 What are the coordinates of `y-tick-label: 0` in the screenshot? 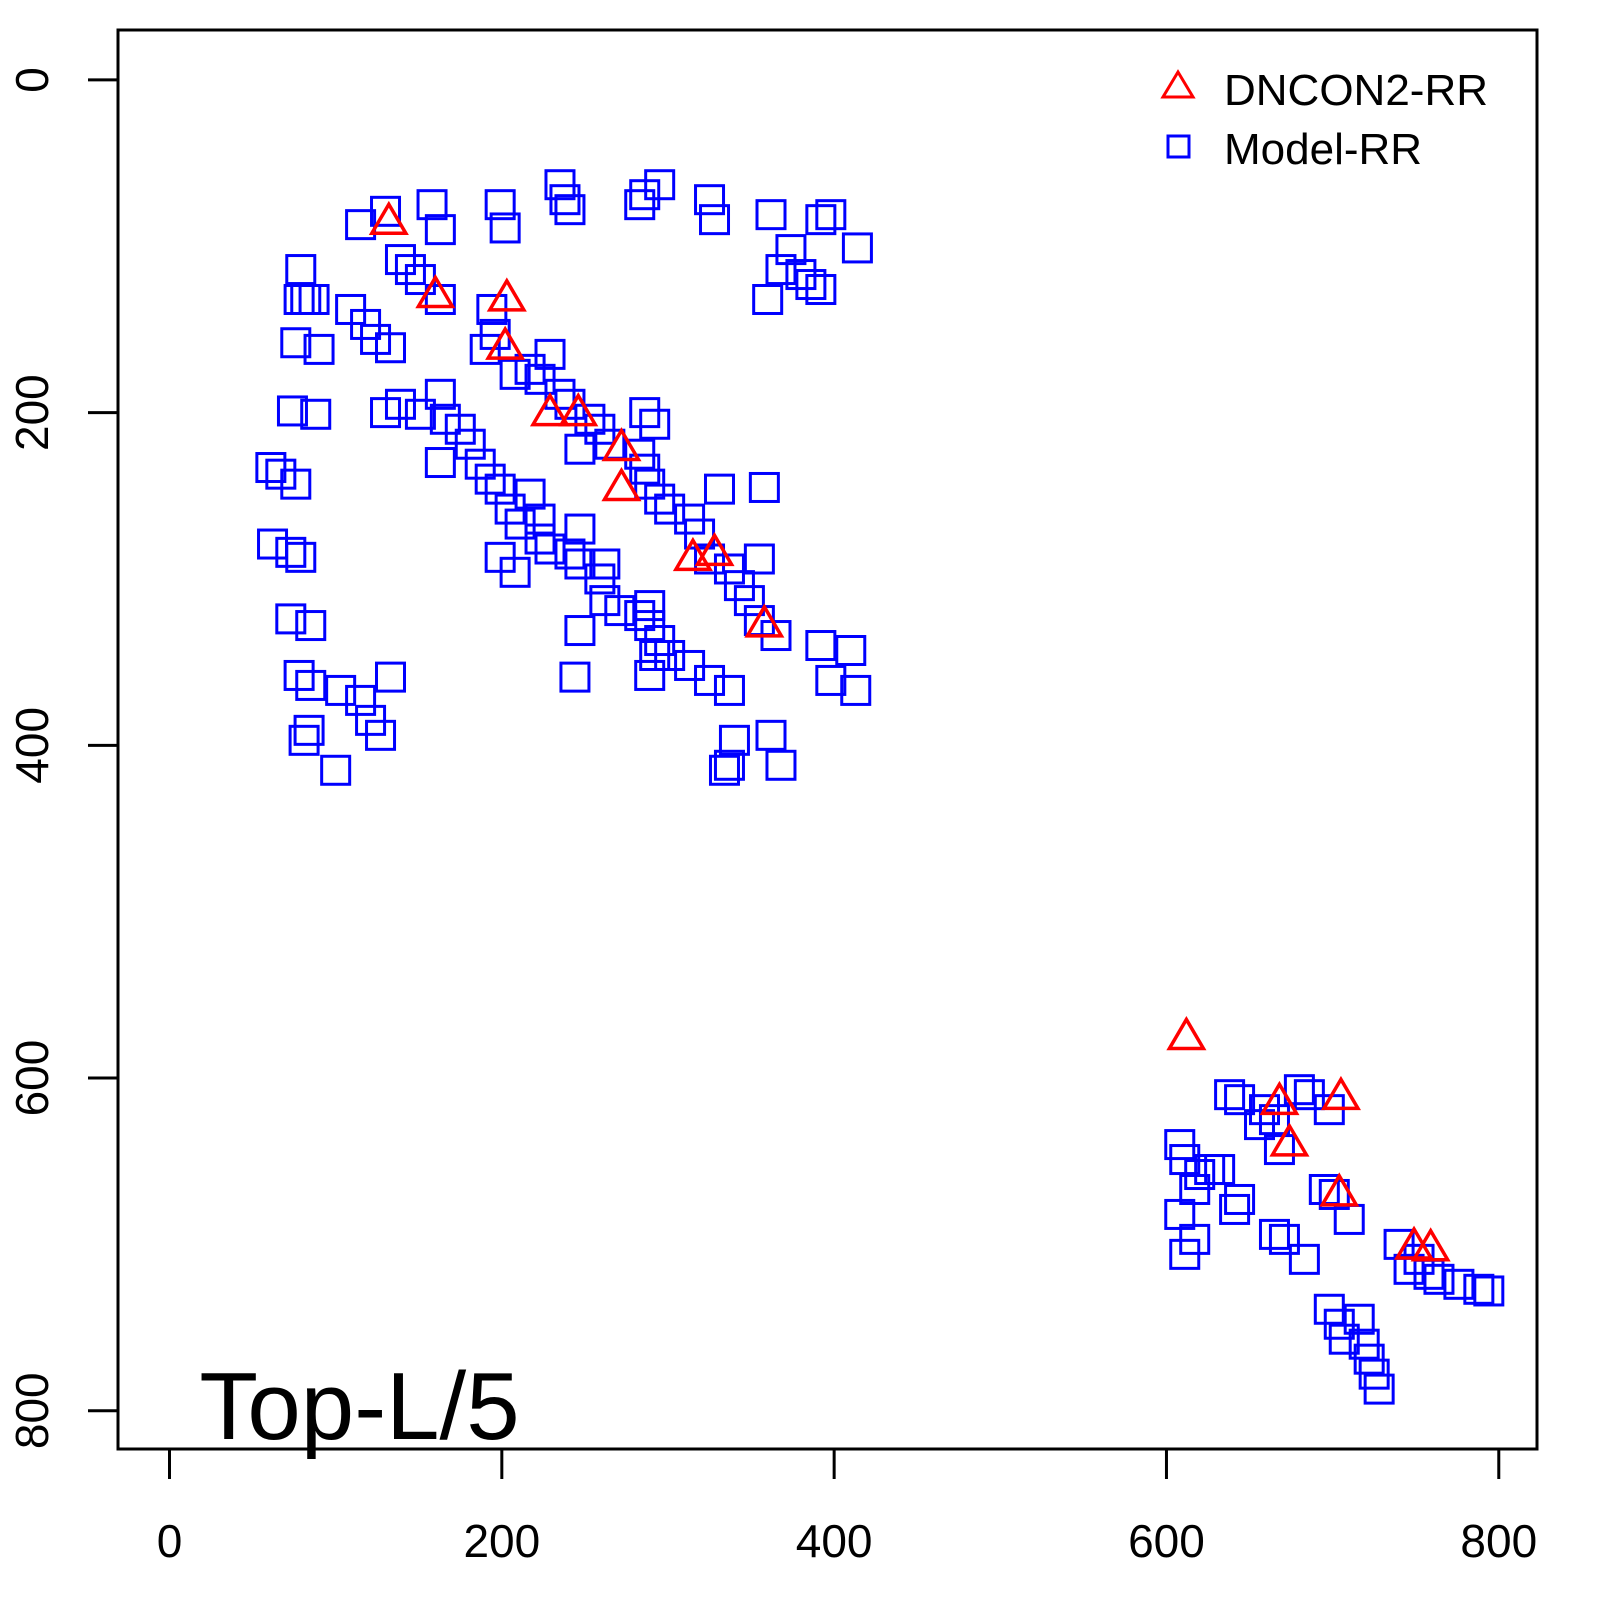 It's located at (32, 80).